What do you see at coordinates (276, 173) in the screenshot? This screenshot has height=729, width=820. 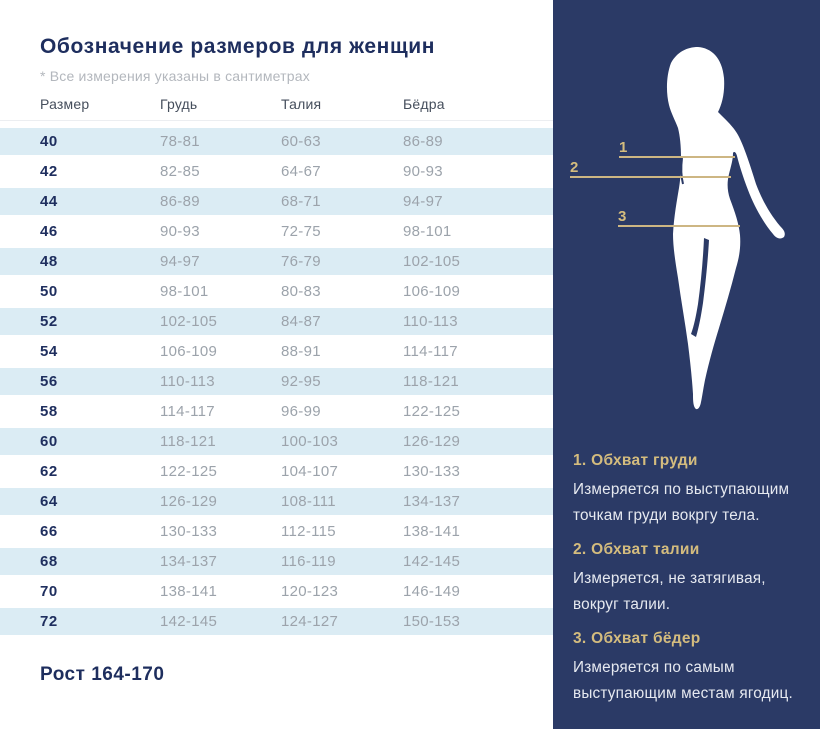 I see `table-row: 42 82-85 64-67 90-93` at bounding box center [276, 173].